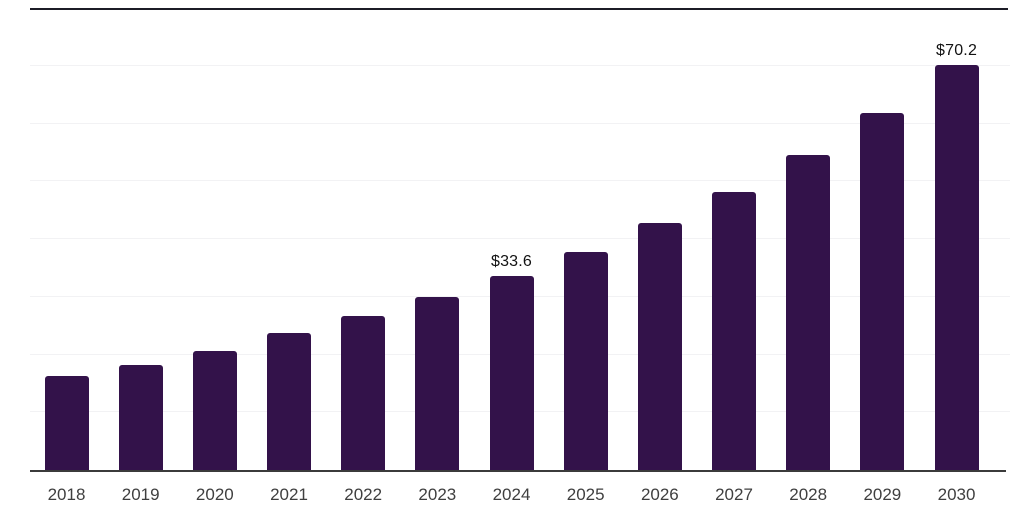 The image size is (1024, 512). I want to click on x-tick-label-2021: 2021, so click(289, 494).